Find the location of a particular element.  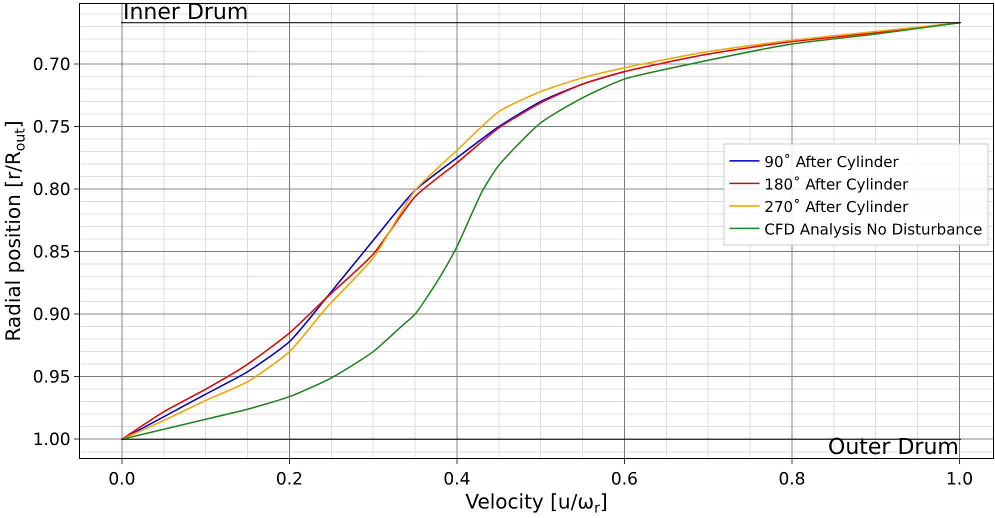

x-tick-label: 0.0 is located at coordinates (122, 479).